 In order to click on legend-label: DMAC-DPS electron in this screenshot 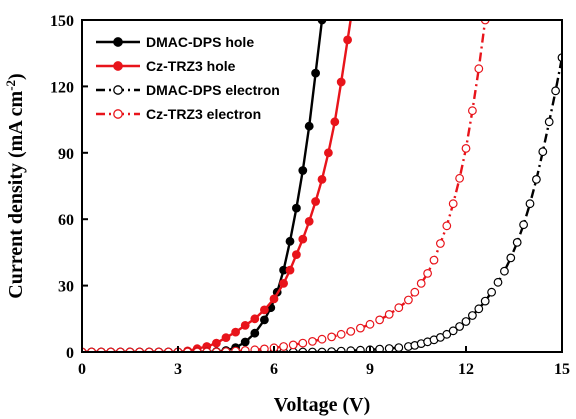, I will do `click(213, 90)`.